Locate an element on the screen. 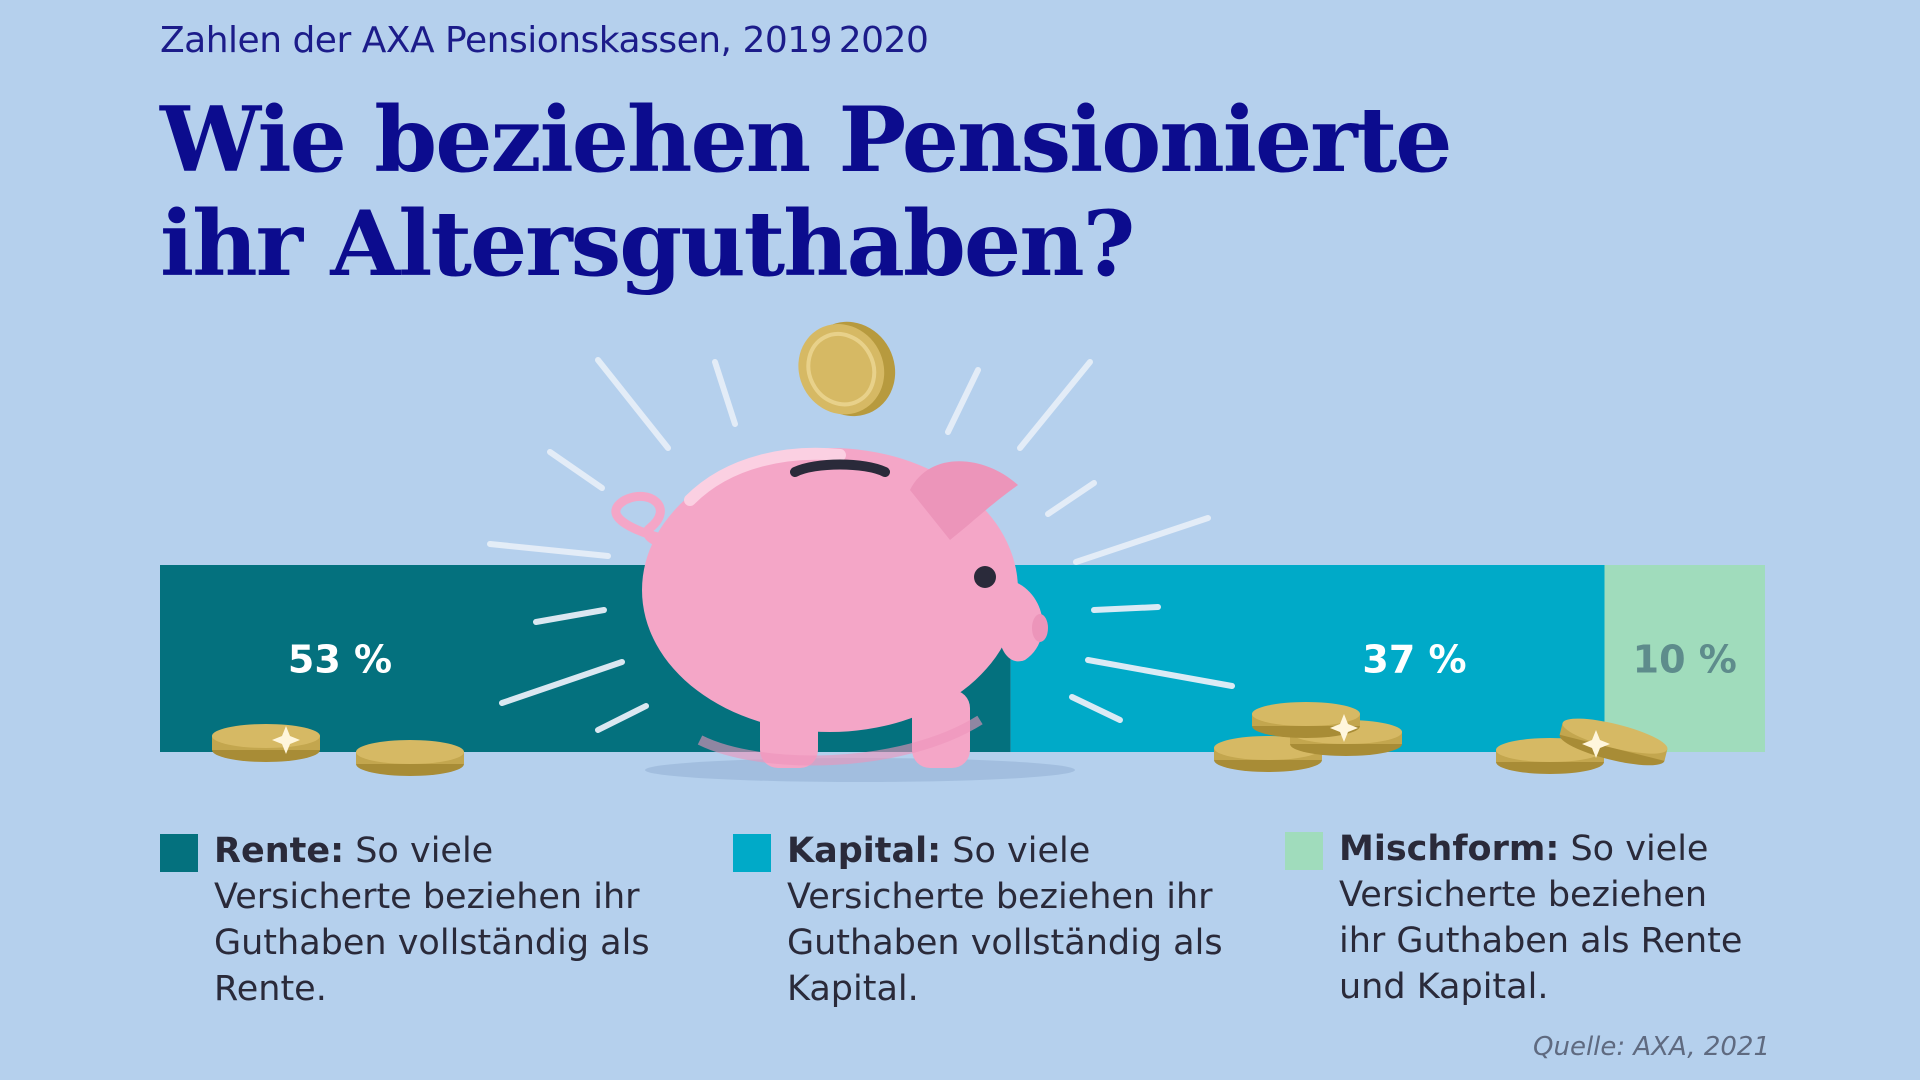 The image size is (1920, 1080). legend-swatch-mischform is located at coordinates (1304, 851).